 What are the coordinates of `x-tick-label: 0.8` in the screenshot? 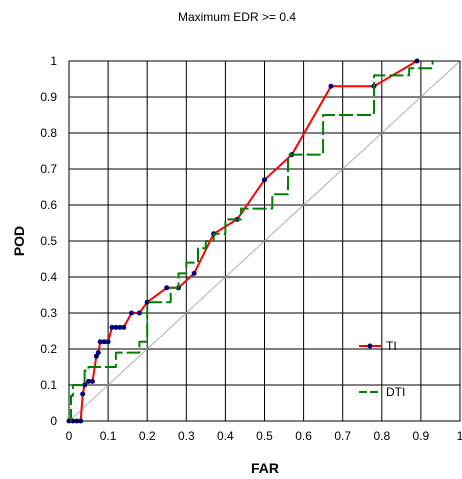 It's located at (381, 436).